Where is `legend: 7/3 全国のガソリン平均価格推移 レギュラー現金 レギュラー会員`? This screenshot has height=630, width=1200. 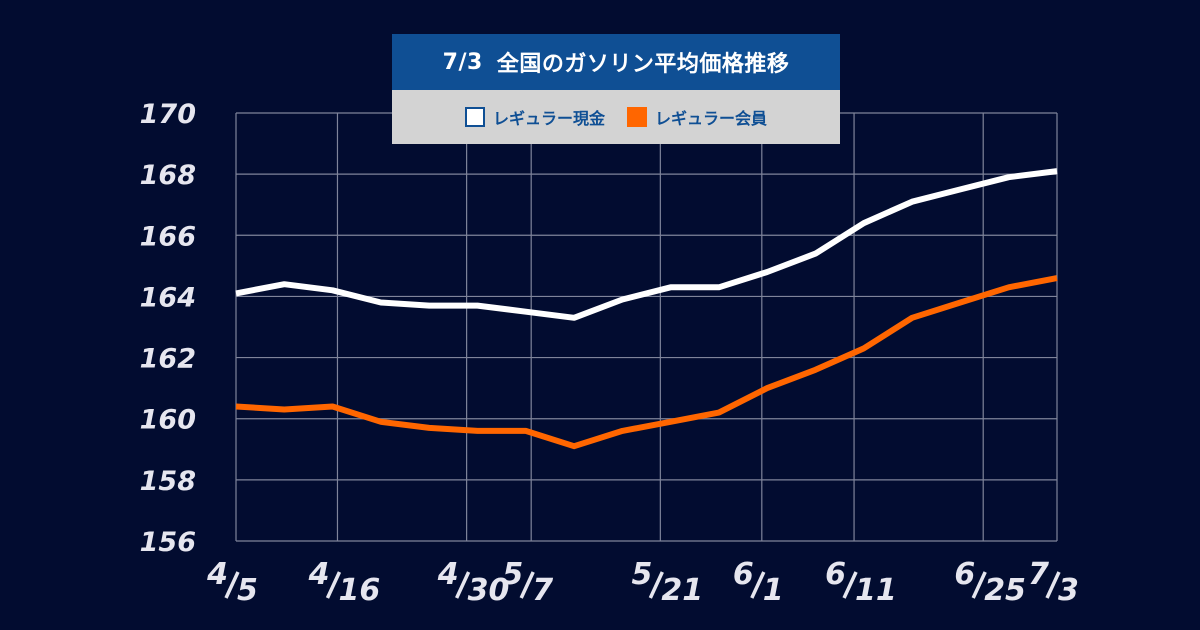
legend: 7/3 全国のガソリン平均価格推移 レギュラー現金 レギュラー会員 is located at coordinates (616, 89).